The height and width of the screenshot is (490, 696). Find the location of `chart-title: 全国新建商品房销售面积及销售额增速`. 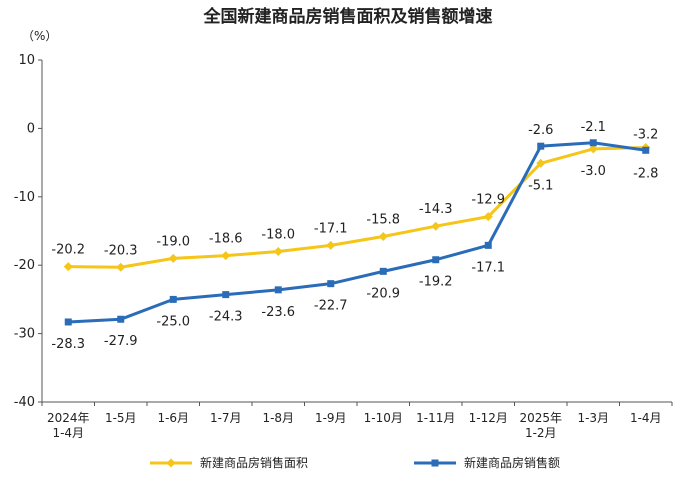

chart-title: 全国新建商品房销售面积及销售额增速 is located at coordinates (348, 16).